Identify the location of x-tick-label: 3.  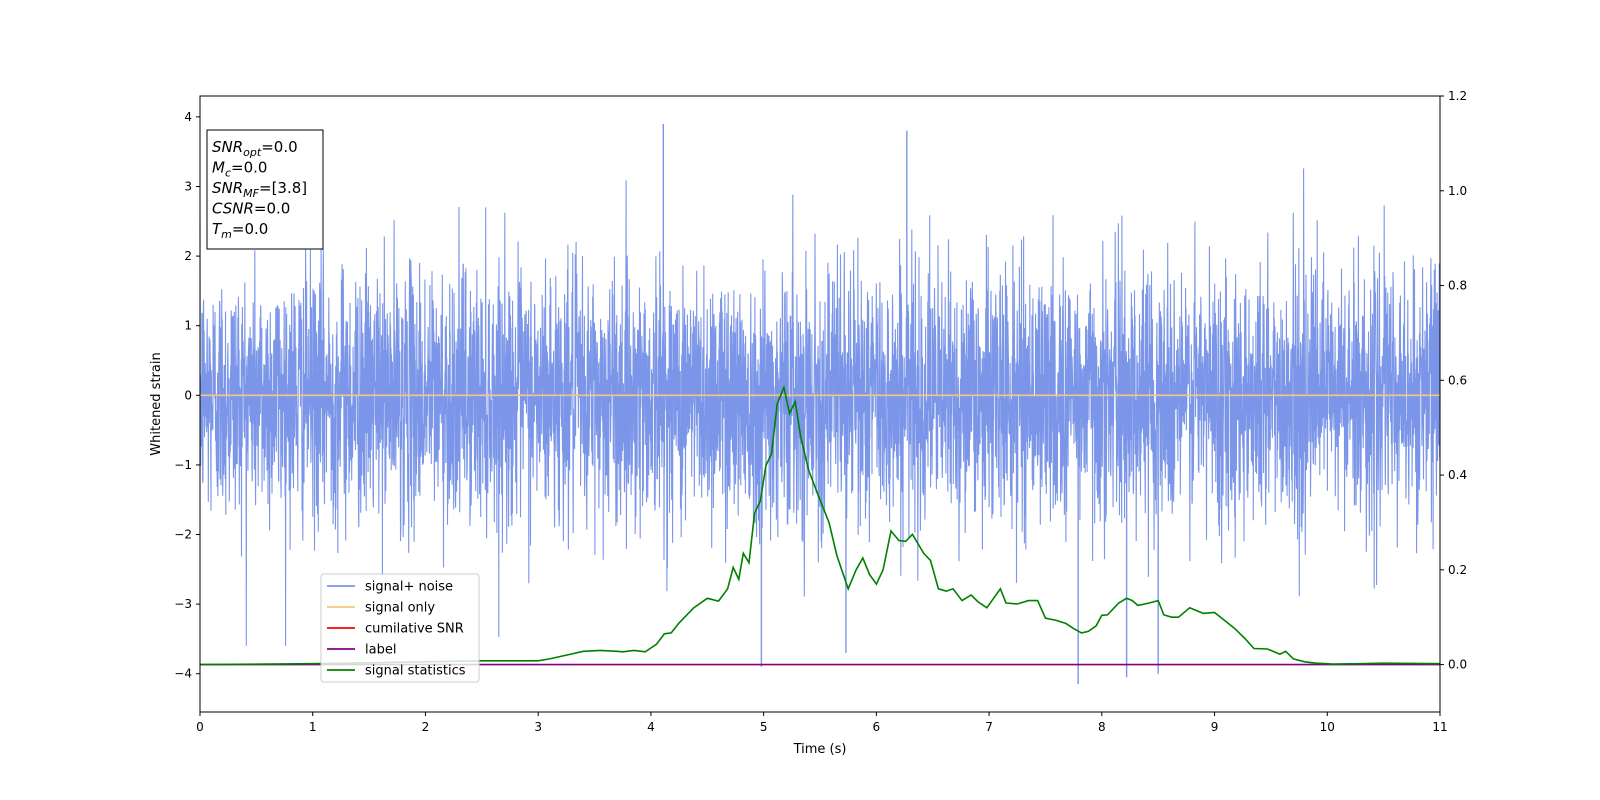
(538, 727).